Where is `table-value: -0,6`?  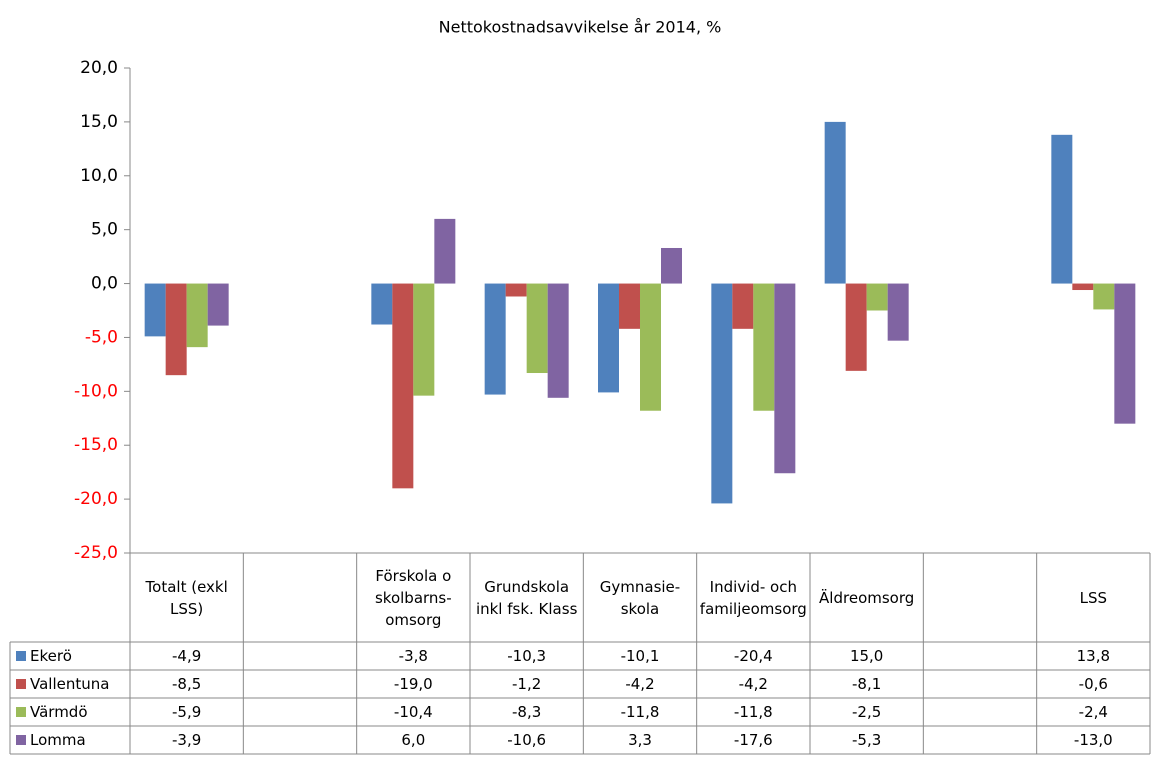
table-value: -0,6 is located at coordinates (1093, 684).